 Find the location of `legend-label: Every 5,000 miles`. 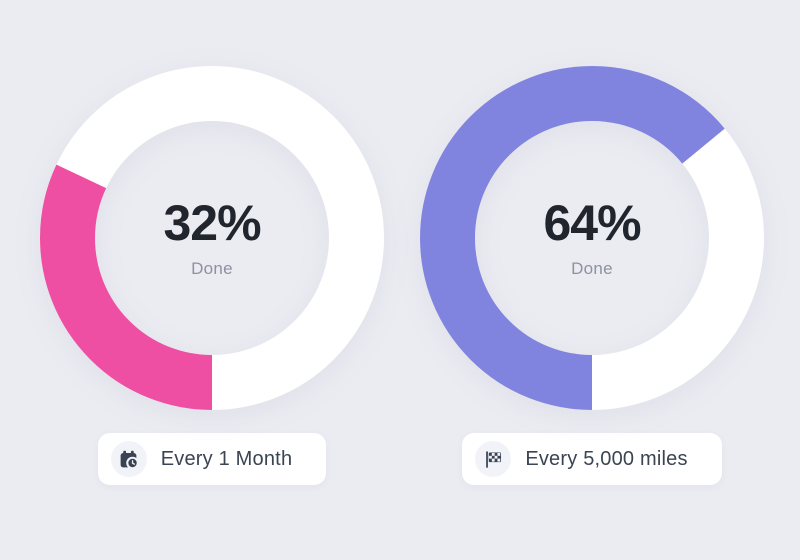

legend-label: Every 5,000 miles is located at coordinates (606, 458).